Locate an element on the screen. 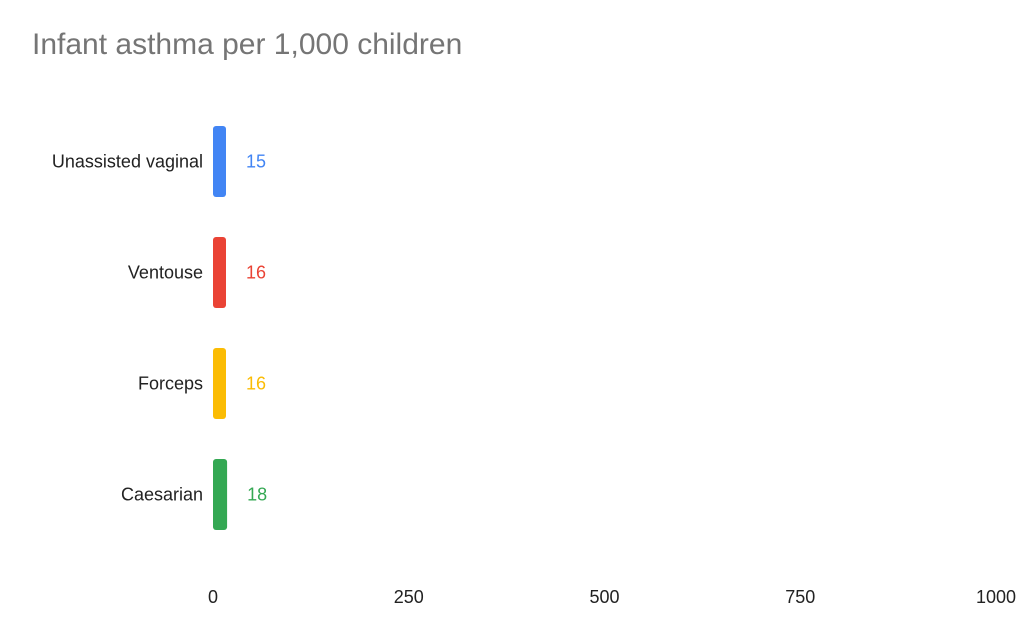  data-label: 15 is located at coordinates (256, 162).